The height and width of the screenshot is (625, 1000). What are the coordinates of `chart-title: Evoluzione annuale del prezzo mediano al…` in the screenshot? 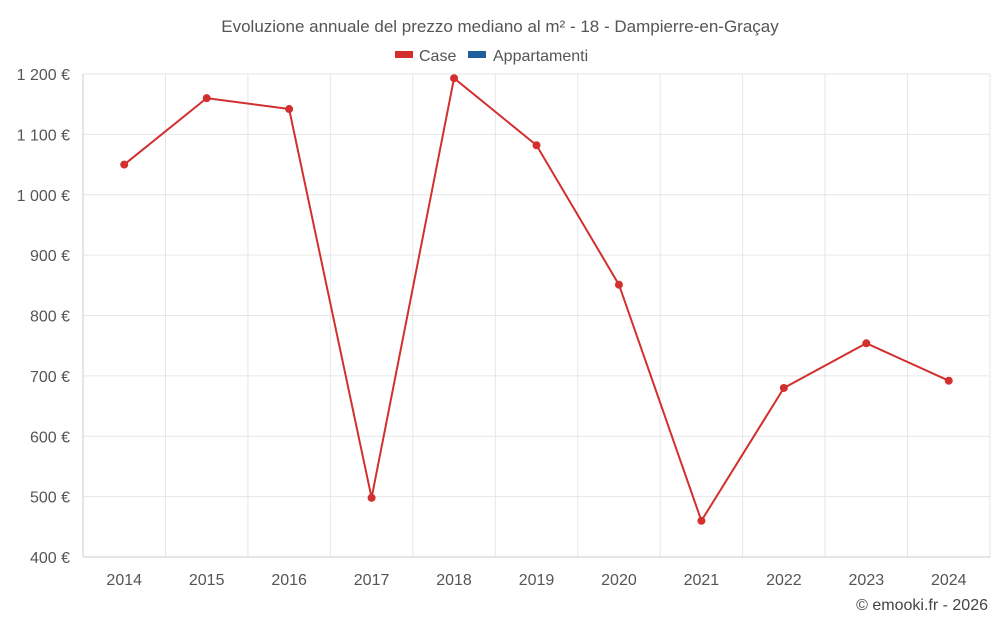 It's located at (500, 26).